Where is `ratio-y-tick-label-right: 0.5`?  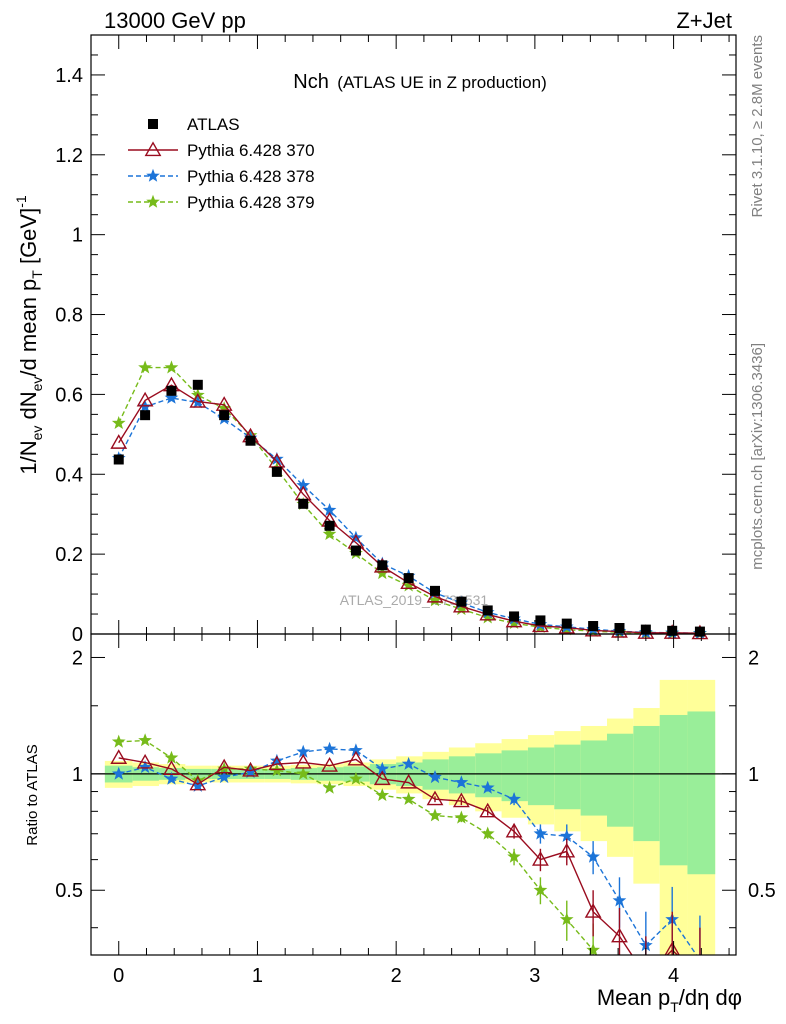
ratio-y-tick-label-right: 0.5 is located at coordinates (762, 891).